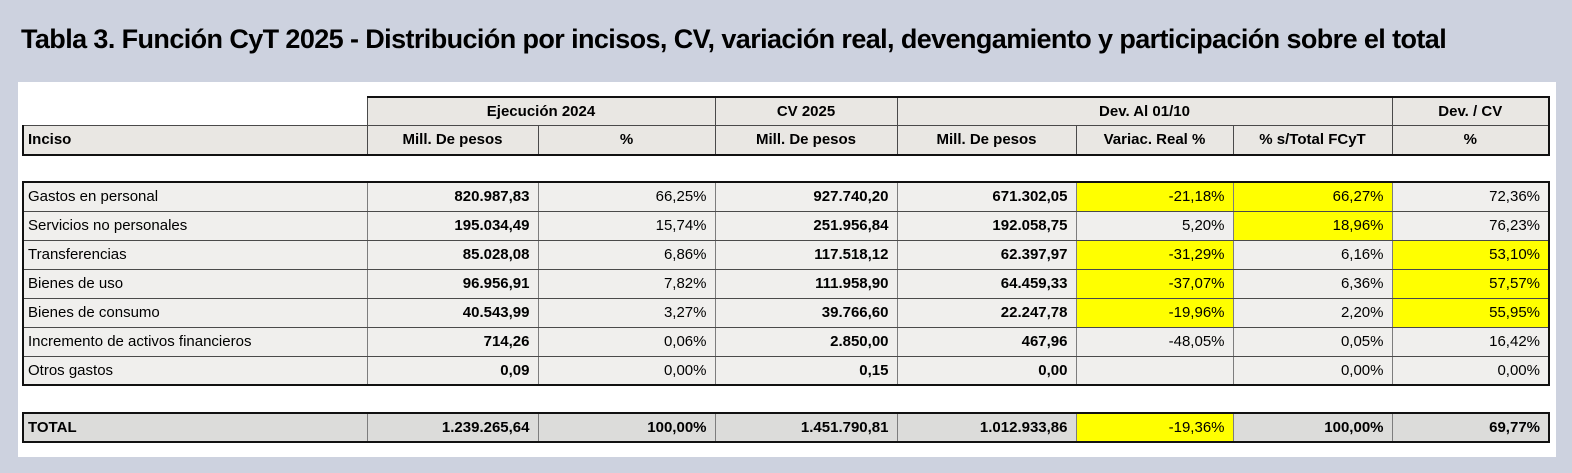  What do you see at coordinates (1470, 140) in the screenshot?
I see `column-header-dev-cv-pct: %` at bounding box center [1470, 140].